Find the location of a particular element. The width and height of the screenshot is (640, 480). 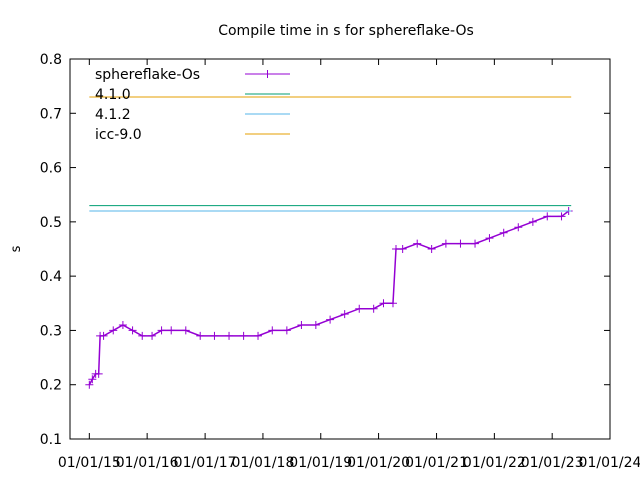

x-tick-label: 01/01/18 is located at coordinates (262, 463).